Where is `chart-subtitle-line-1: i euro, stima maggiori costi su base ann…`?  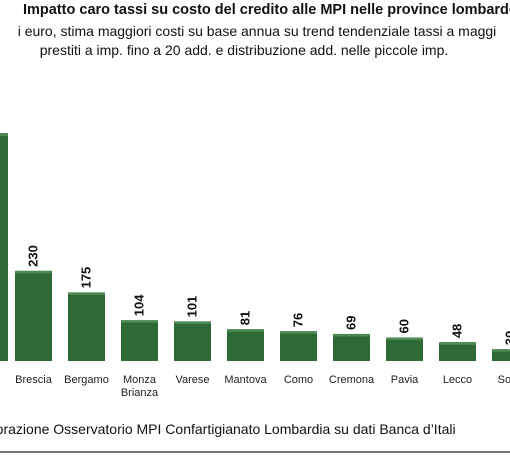
chart-subtitle-line-1: i euro, stima maggiori costi su base ann… is located at coordinates (257, 31).